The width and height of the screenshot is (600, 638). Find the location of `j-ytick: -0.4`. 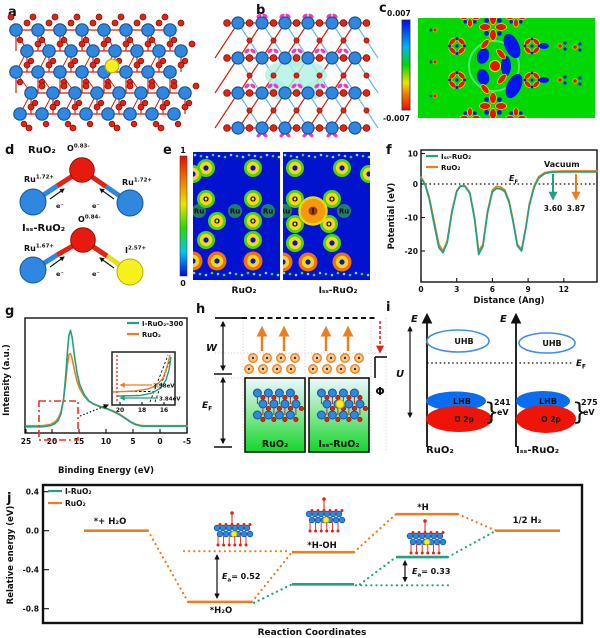

j-ytick: -0.4 is located at coordinates (31, 570).